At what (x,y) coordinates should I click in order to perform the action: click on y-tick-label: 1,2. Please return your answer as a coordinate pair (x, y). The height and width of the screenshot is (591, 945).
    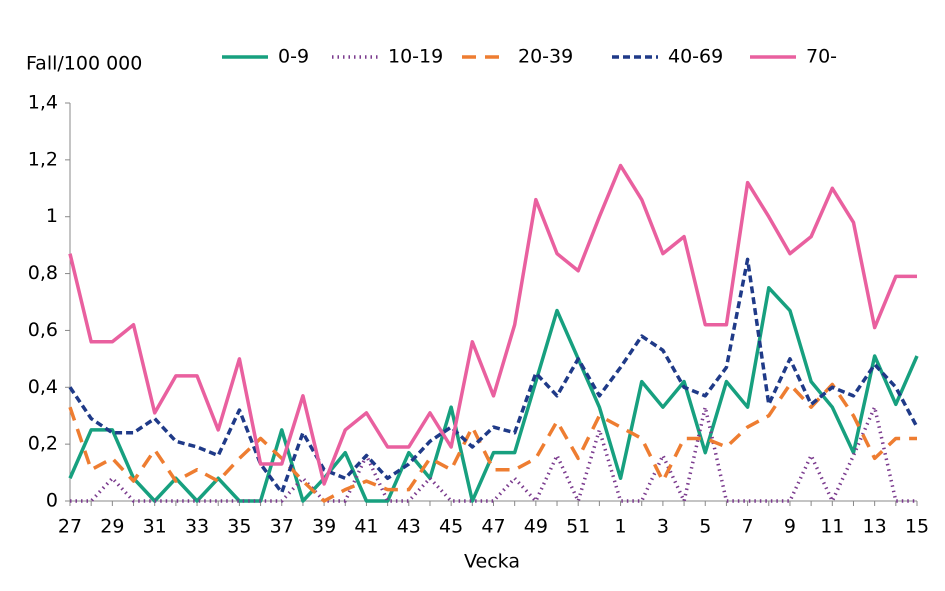
    Looking at the image, I should click on (43, 159).